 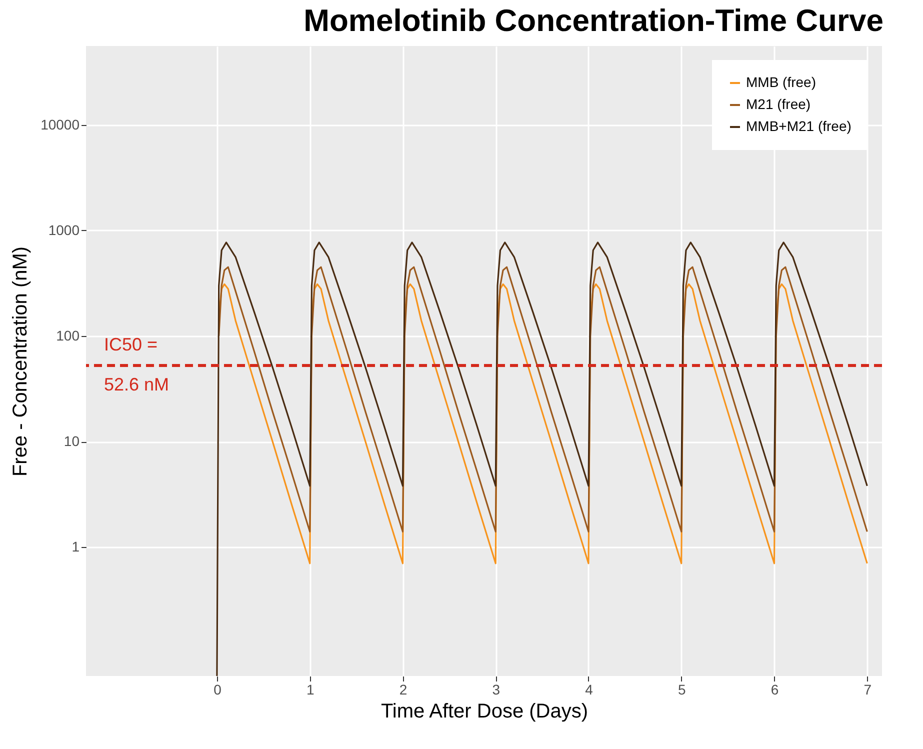 What do you see at coordinates (72, 441) in the screenshot?
I see `y-tick-label: 10` at bounding box center [72, 441].